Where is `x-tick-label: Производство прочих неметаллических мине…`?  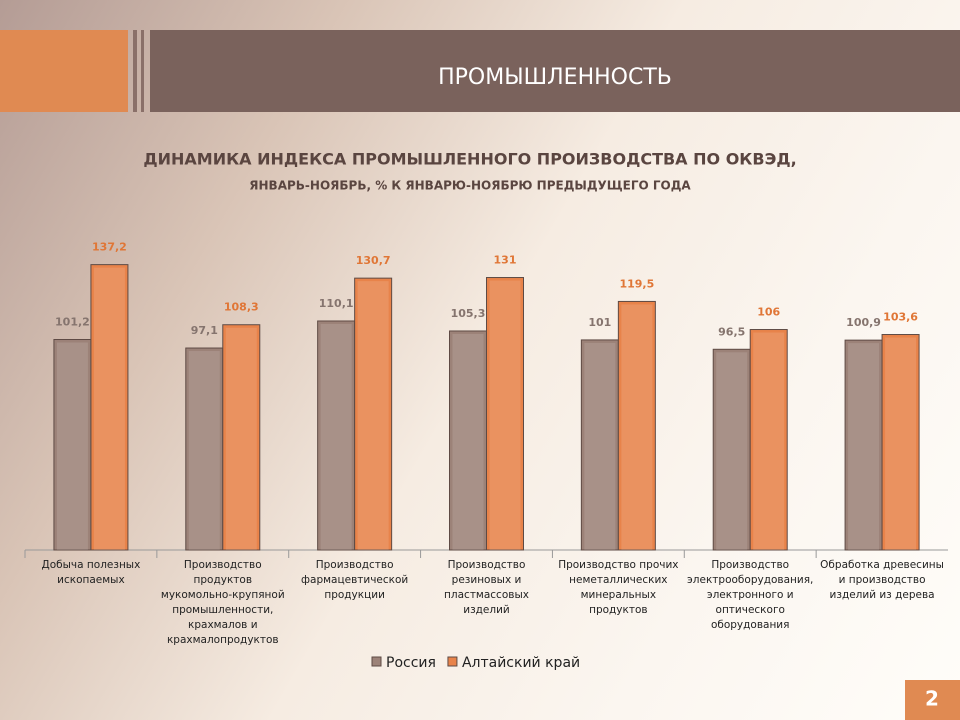
x-tick-label: Производство прочих неметаллических мине… is located at coordinates (618, 587).